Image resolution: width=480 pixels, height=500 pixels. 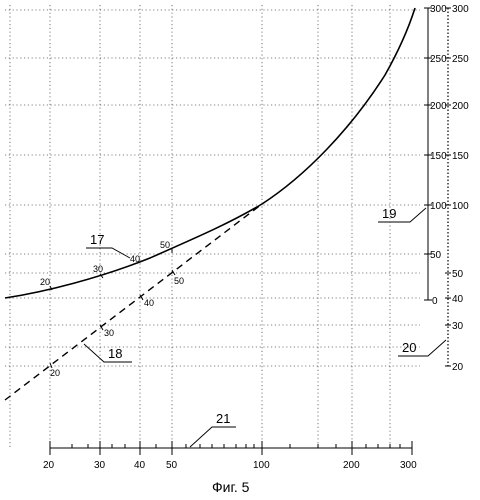 What do you see at coordinates (97, 239) in the screenshot?
I see `svg-text: 17` at bounding box center [97, 239].